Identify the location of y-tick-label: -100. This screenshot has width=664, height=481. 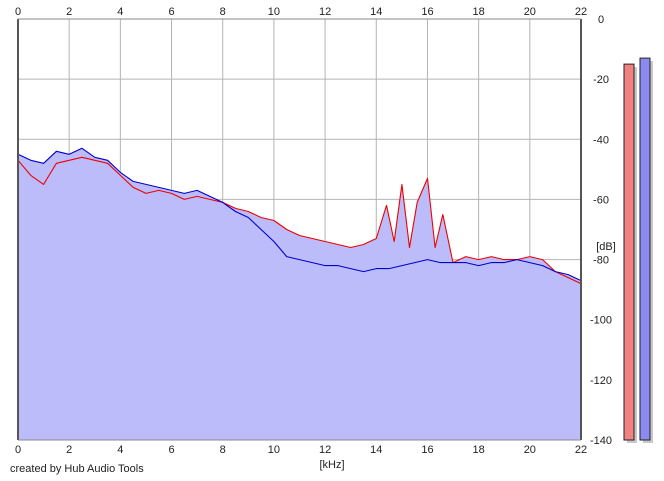
(601, 321).